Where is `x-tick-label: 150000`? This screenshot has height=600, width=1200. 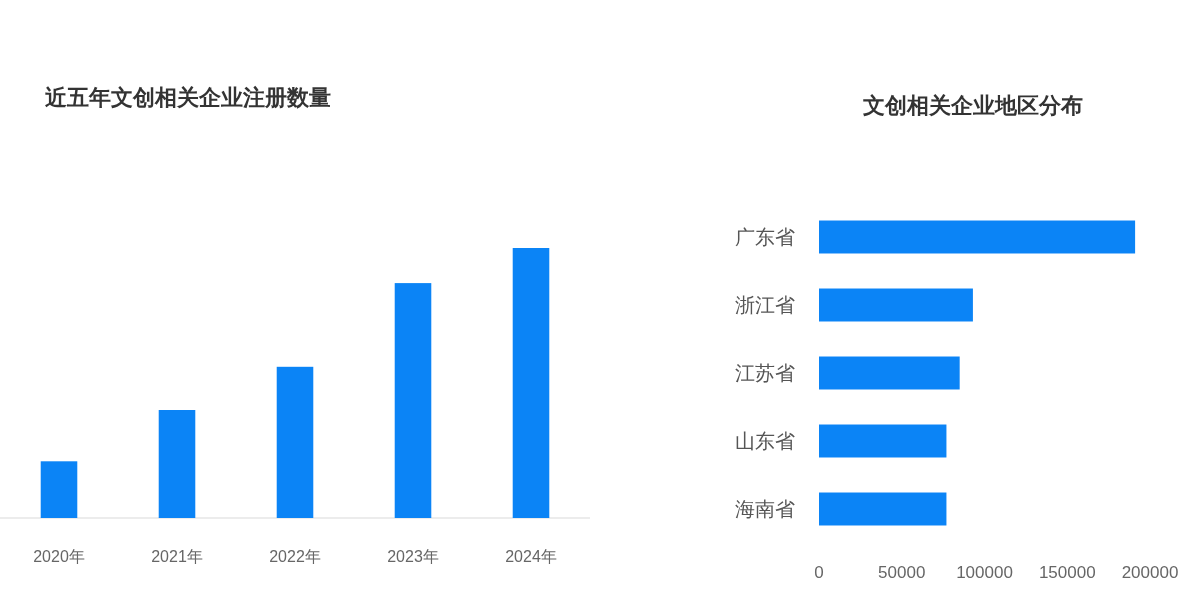
x-tick-label: 150000 is located at coordinates (1067, 572).